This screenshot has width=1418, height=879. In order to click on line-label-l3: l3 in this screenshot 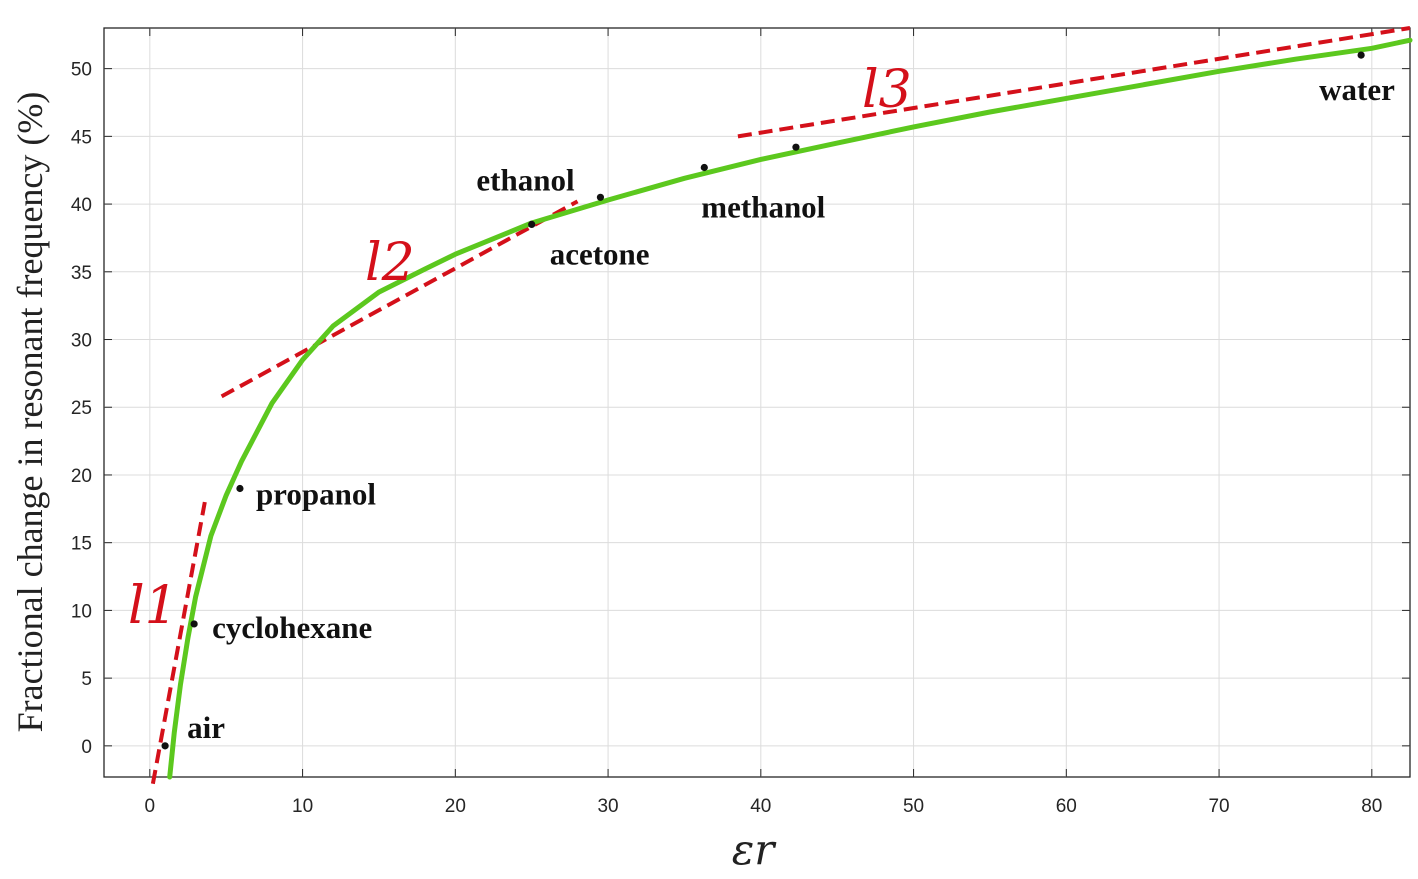, I will do `click(887, 90)`.